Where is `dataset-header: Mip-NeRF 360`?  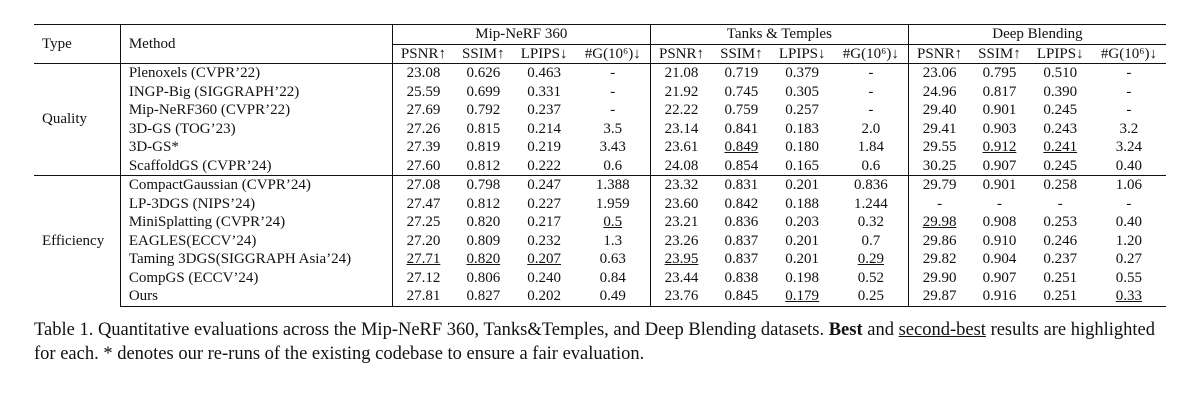 dataset-header: Mip-NeRF 360 is located at coordinates (521, 34).